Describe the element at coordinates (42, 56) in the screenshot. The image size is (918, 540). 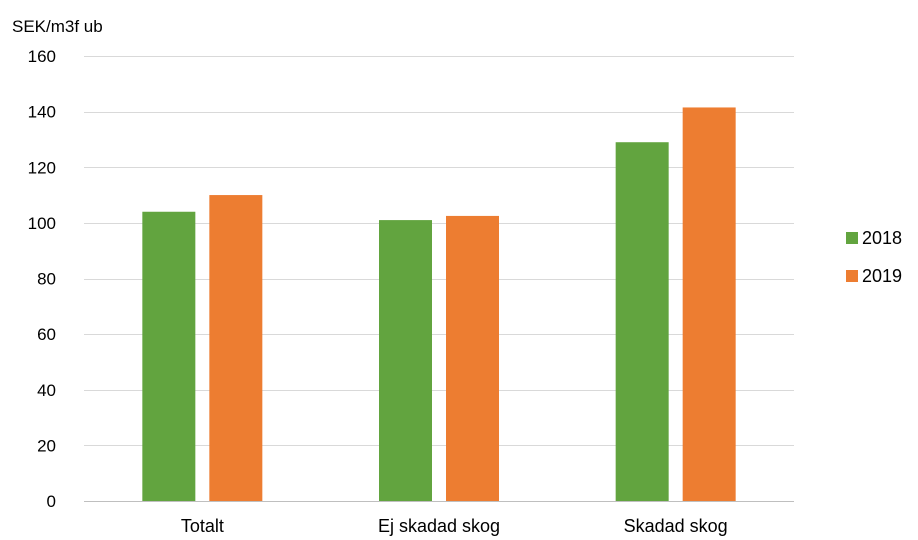
I see `y-tick-label: 160` at that location.